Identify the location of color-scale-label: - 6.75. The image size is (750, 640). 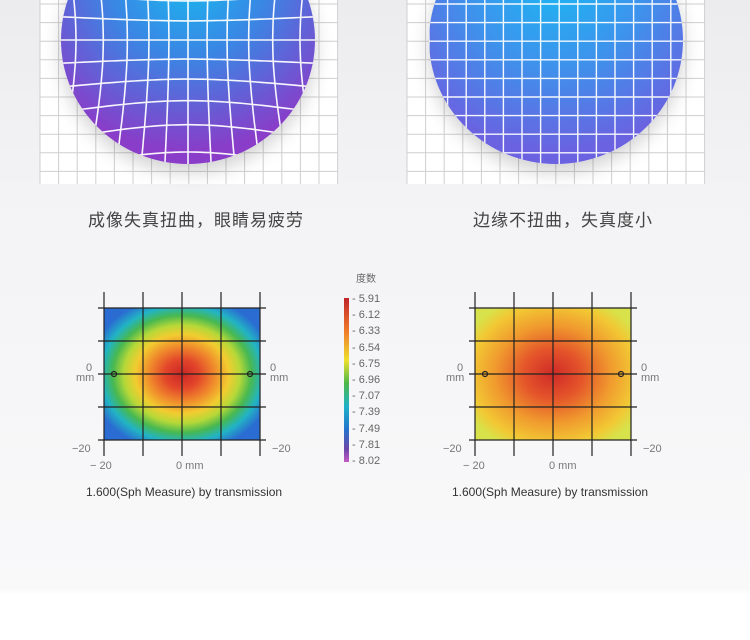
(366, 363).